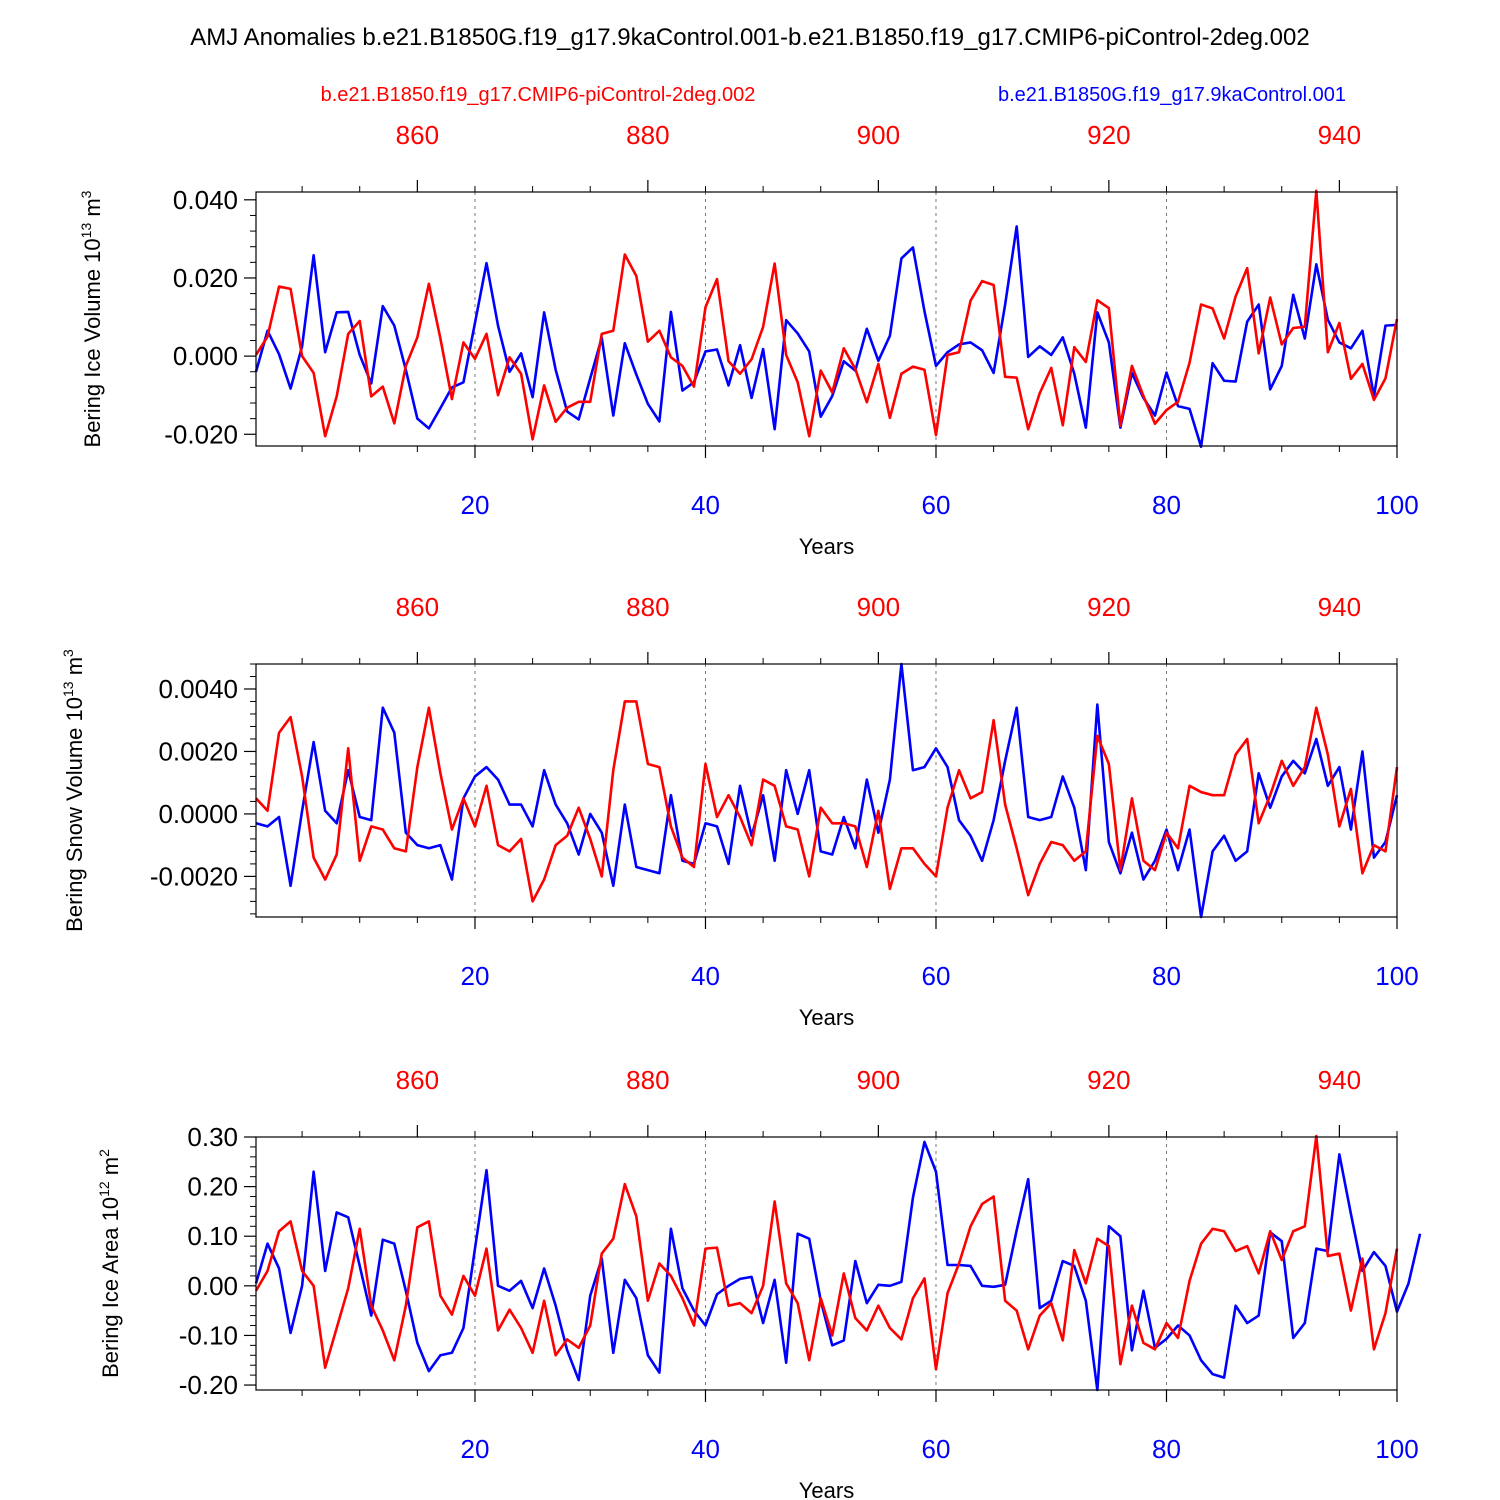  Describe the element at coordinates (212, 1286) in the screenshot. I see `y-tick-label: 0.00` at that location.